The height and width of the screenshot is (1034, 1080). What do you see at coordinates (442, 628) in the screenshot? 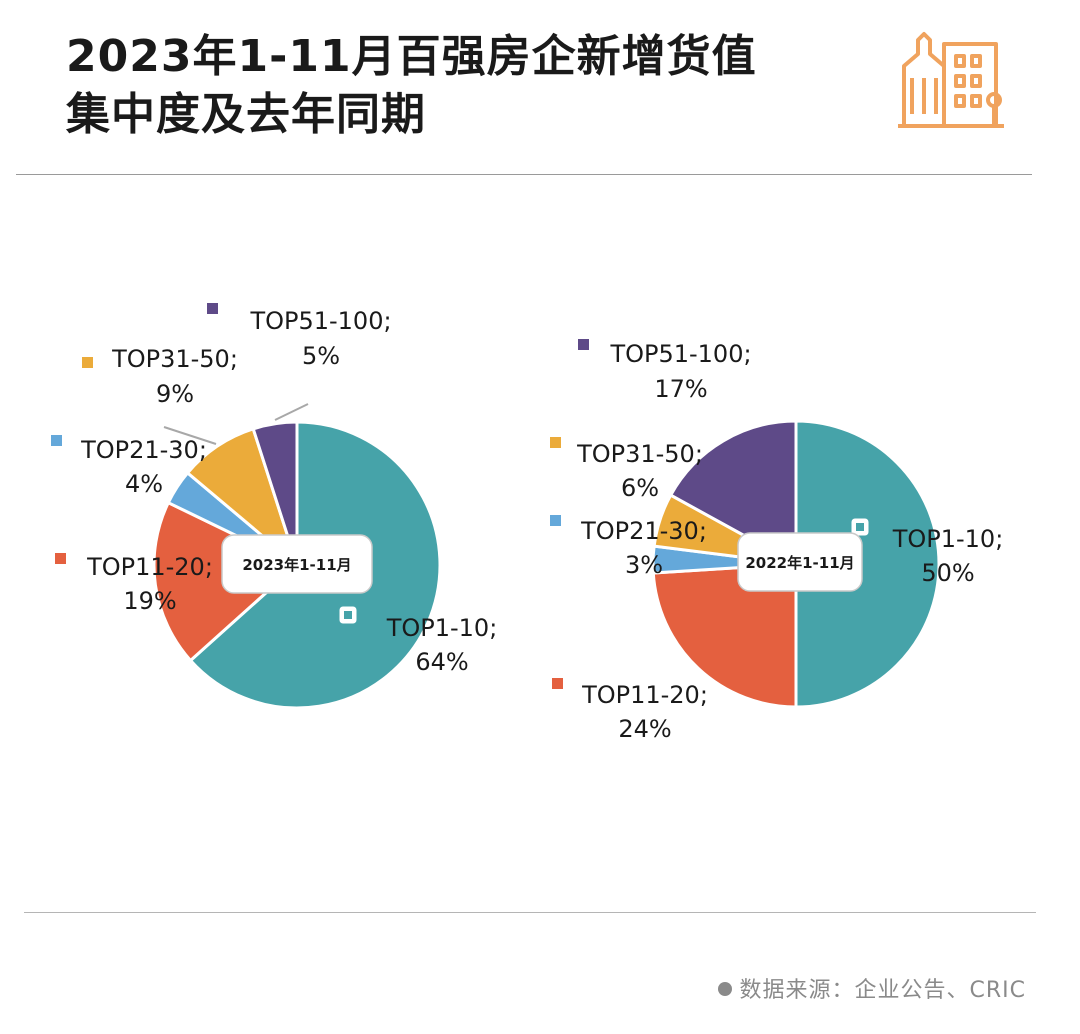
I see `pie-2023-label-top1-10: TOP1-10;` at bounding box center [442, 628].